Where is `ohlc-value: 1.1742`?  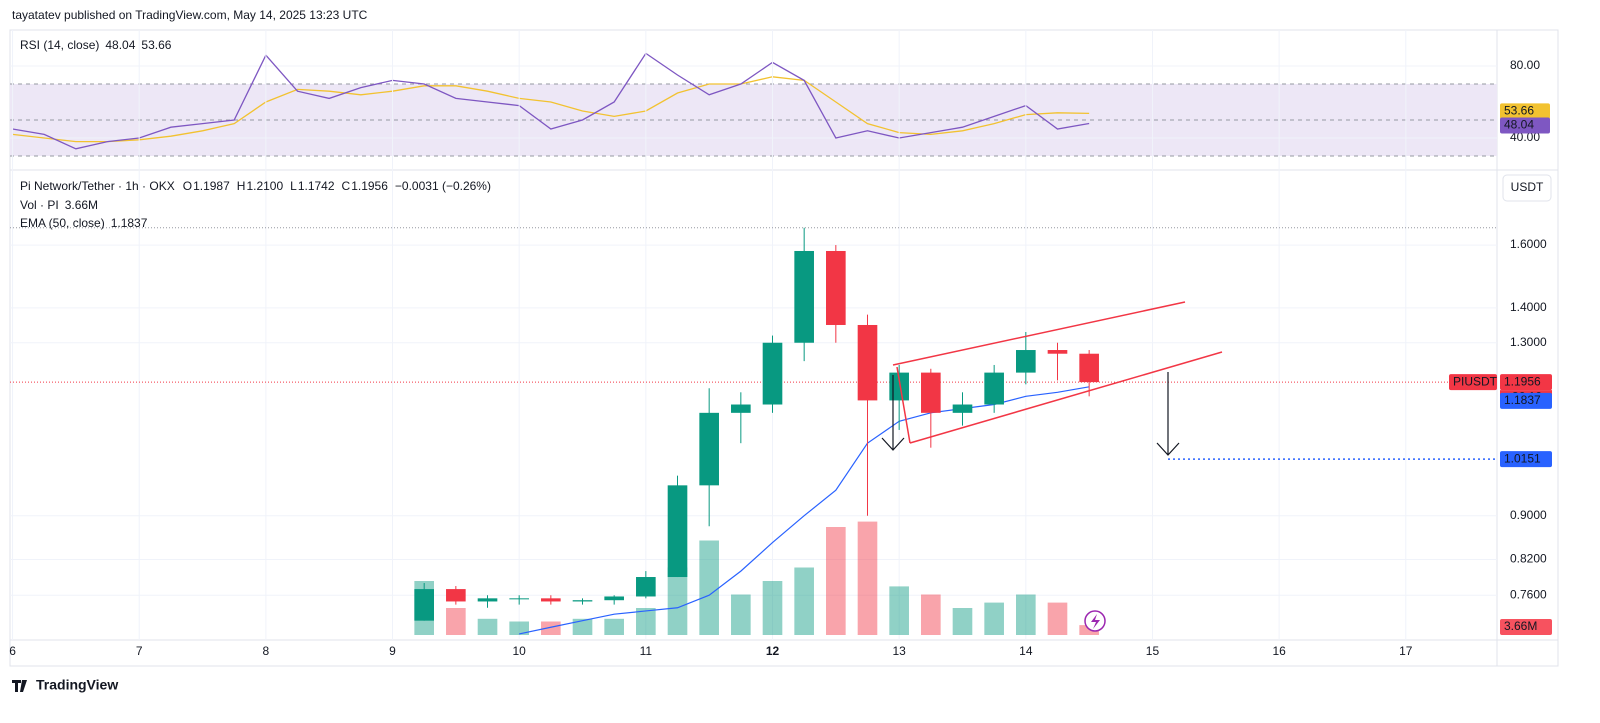
ohlc-value: 1.1742 is located at coordinates (316, 186).